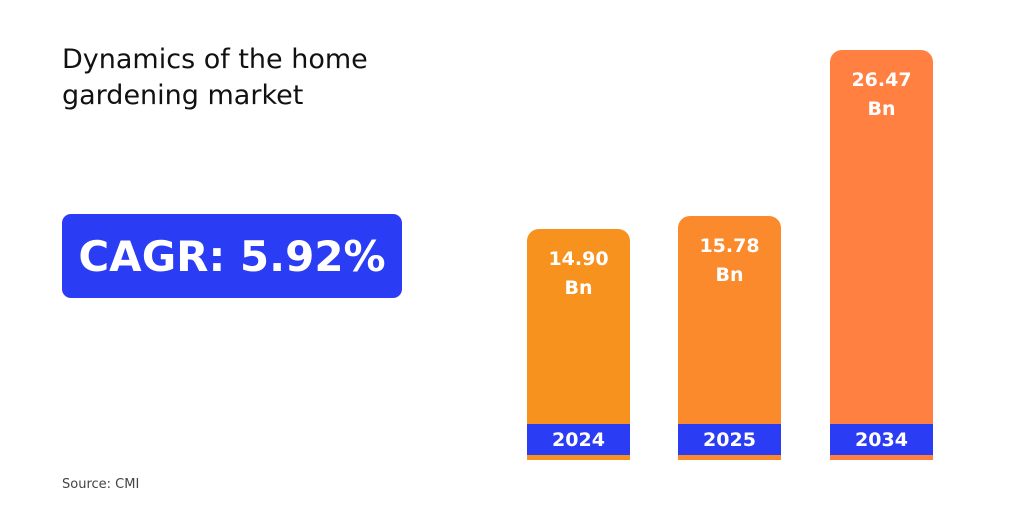 The width and height of the screenshot is (1024, 512). What do you see at coordinates (881, 255) in the screenshot?
I see `bar: 26.47 Bn 2034` at bounding box center [881, 255].